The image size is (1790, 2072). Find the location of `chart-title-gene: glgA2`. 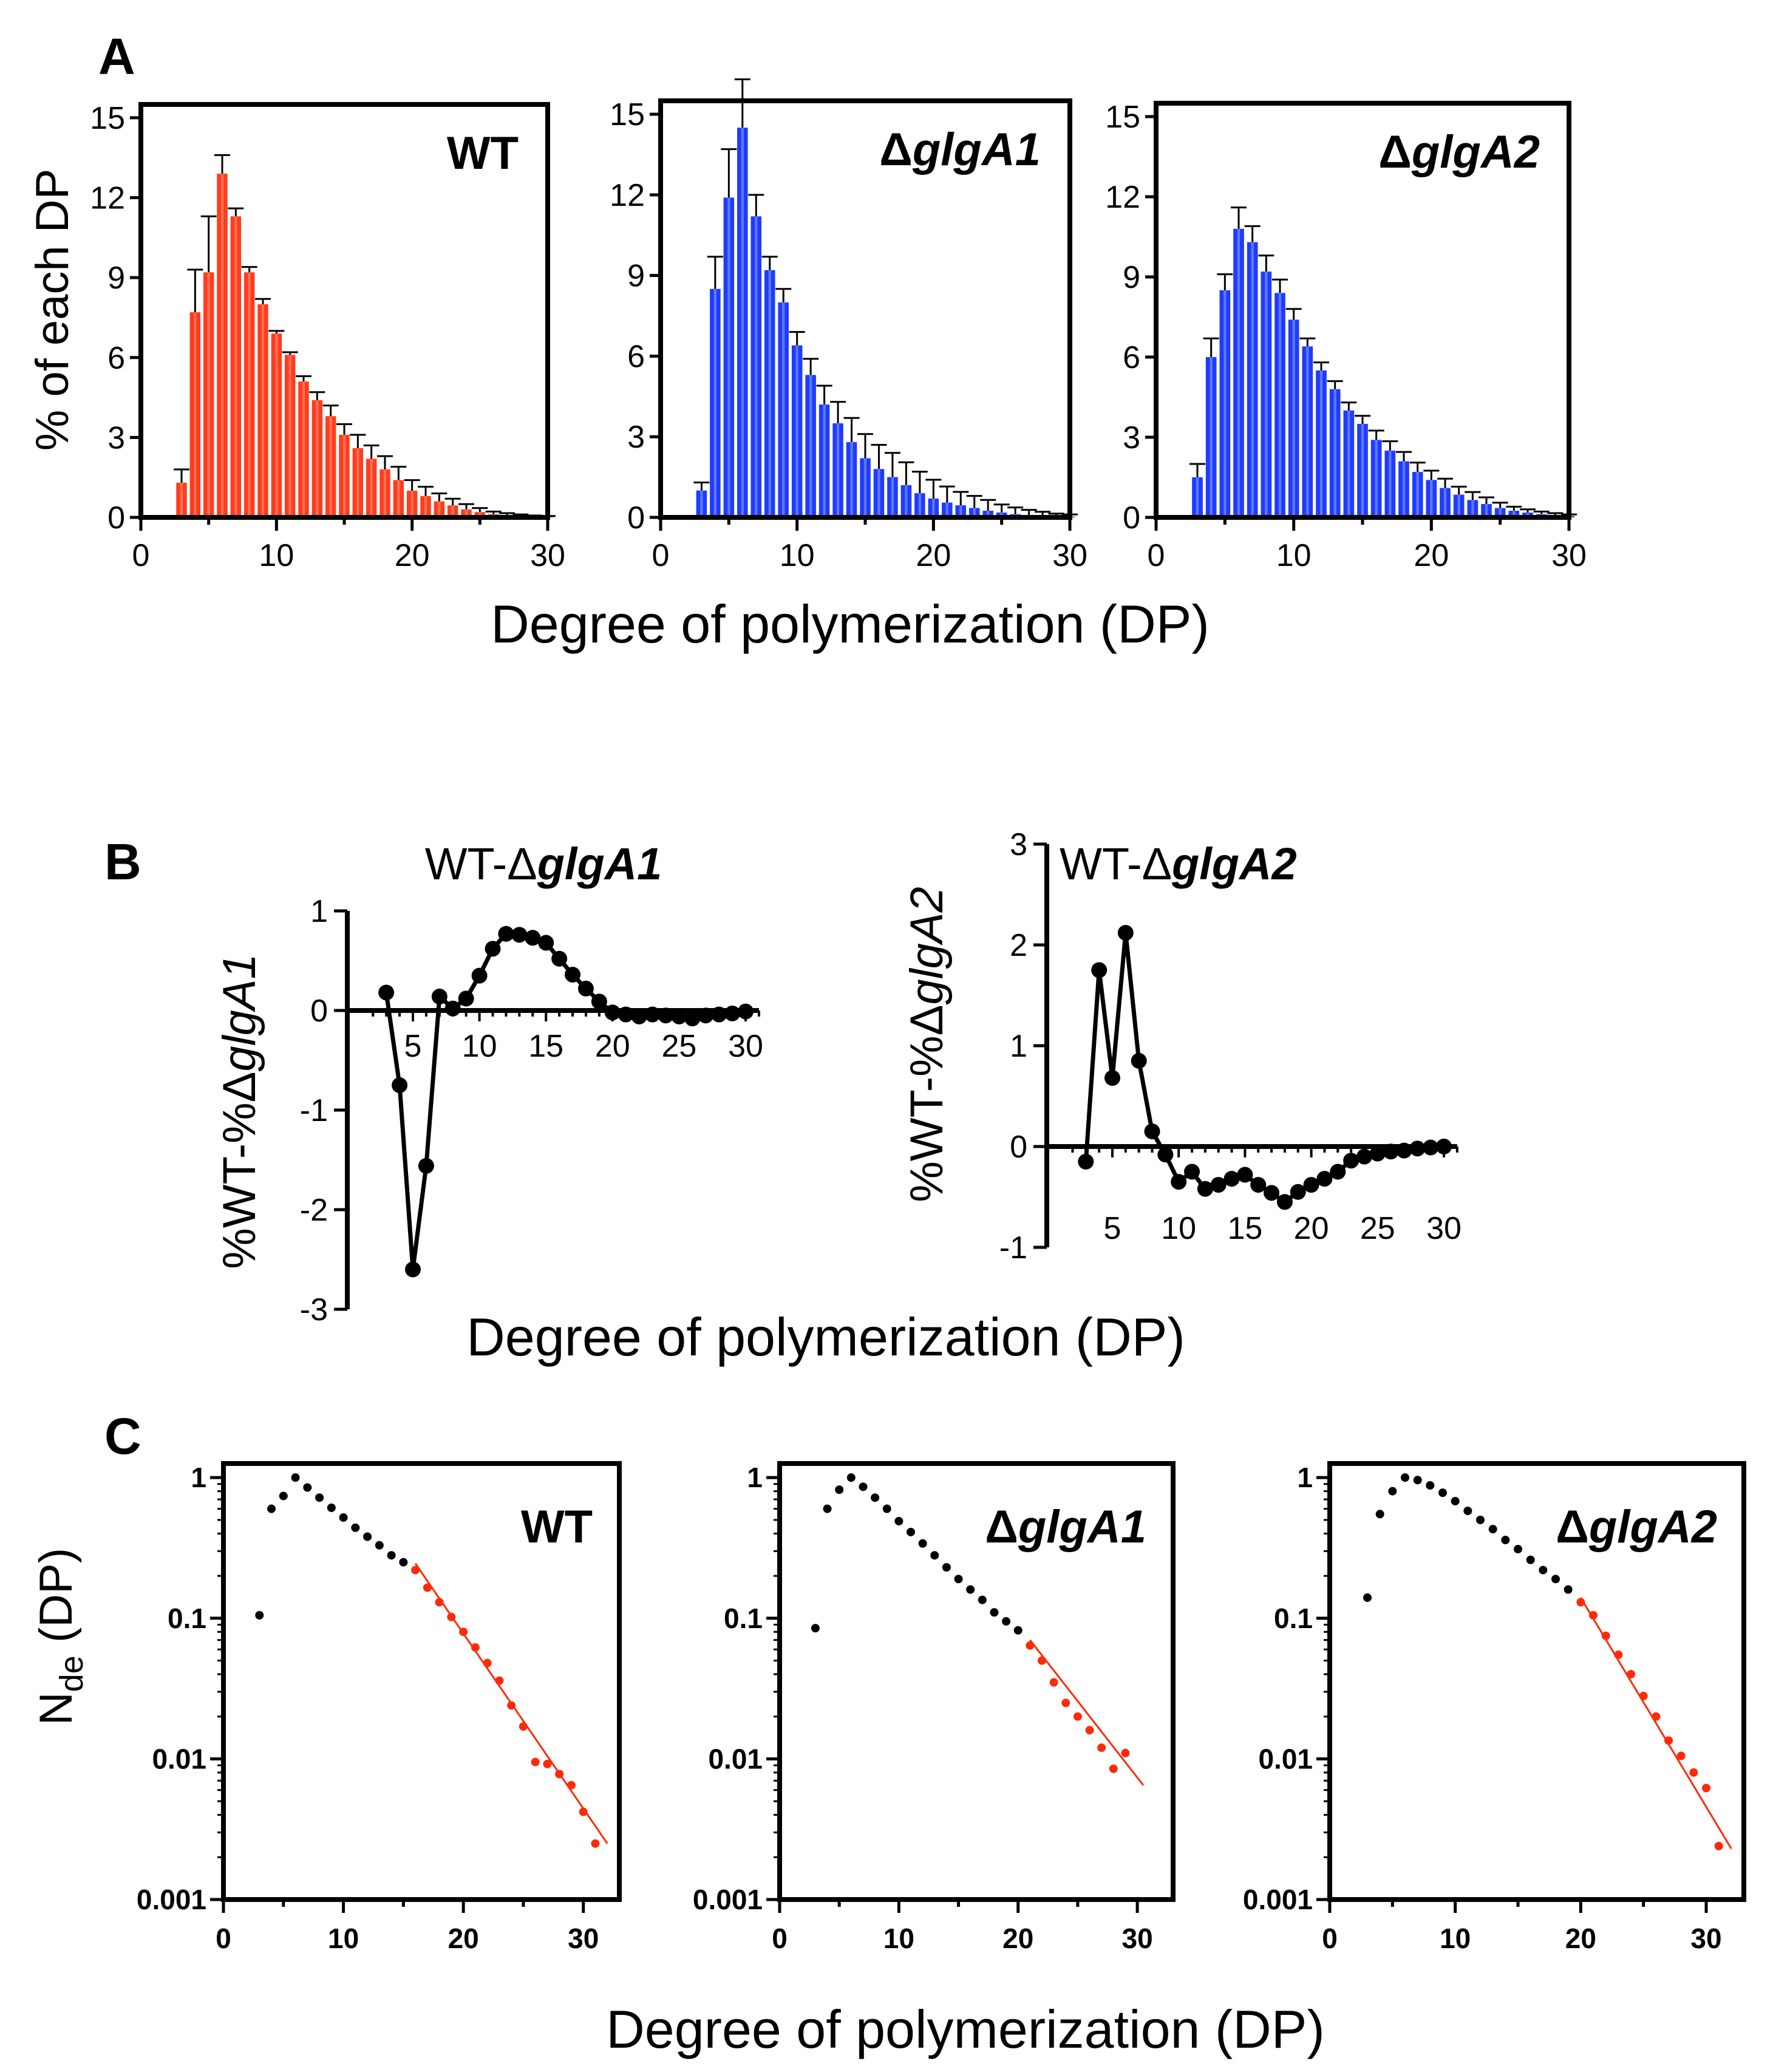

chart-title-gene: glgA2 is located at coordinates (1234, 864).